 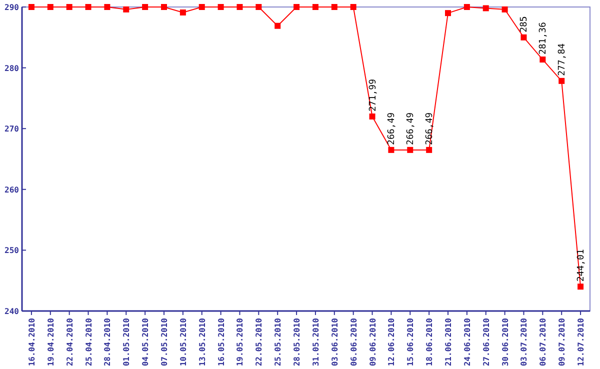 I want to click on x-tick-label: 24.06.2010, so click(x=467, y=342).